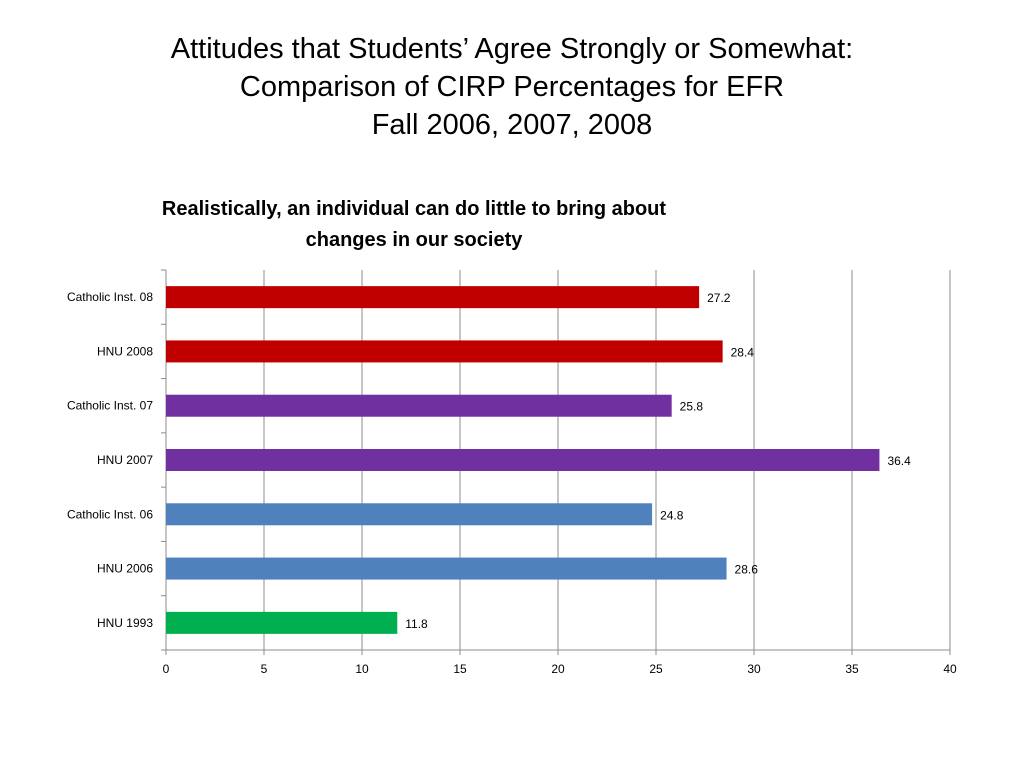 The height and width of the screenshot is (768, 1024). What do you see at coordinates (110, 406) in the screenshot?
I see `y-category-label-3: Catholic Inst. 07` at bounding box center [110, 406].